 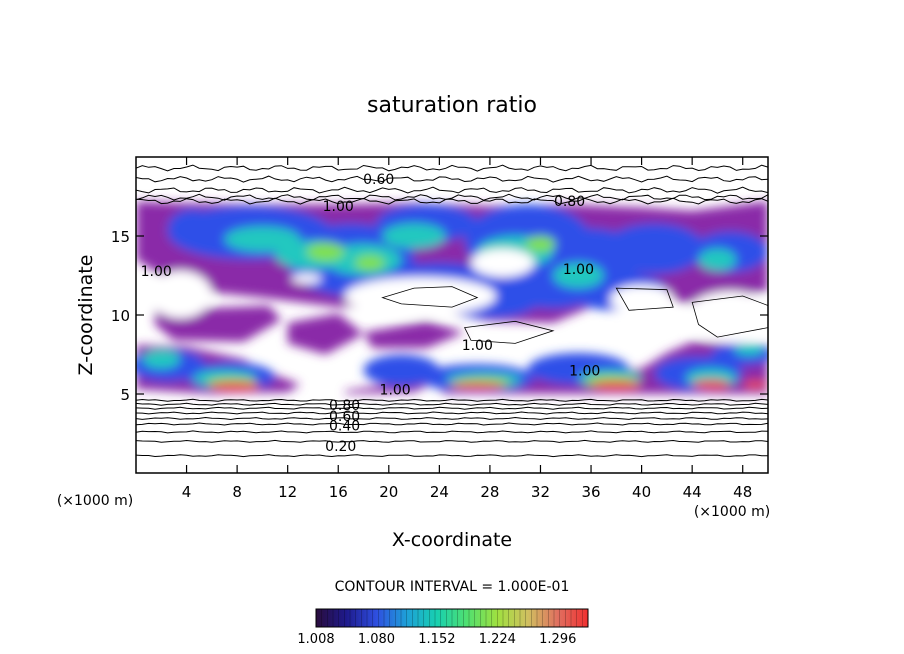 What do you see at coordinates (338, 207) in the screenshot?
I see `contour-label-3: 1.00` at bounding box center [338, 207].